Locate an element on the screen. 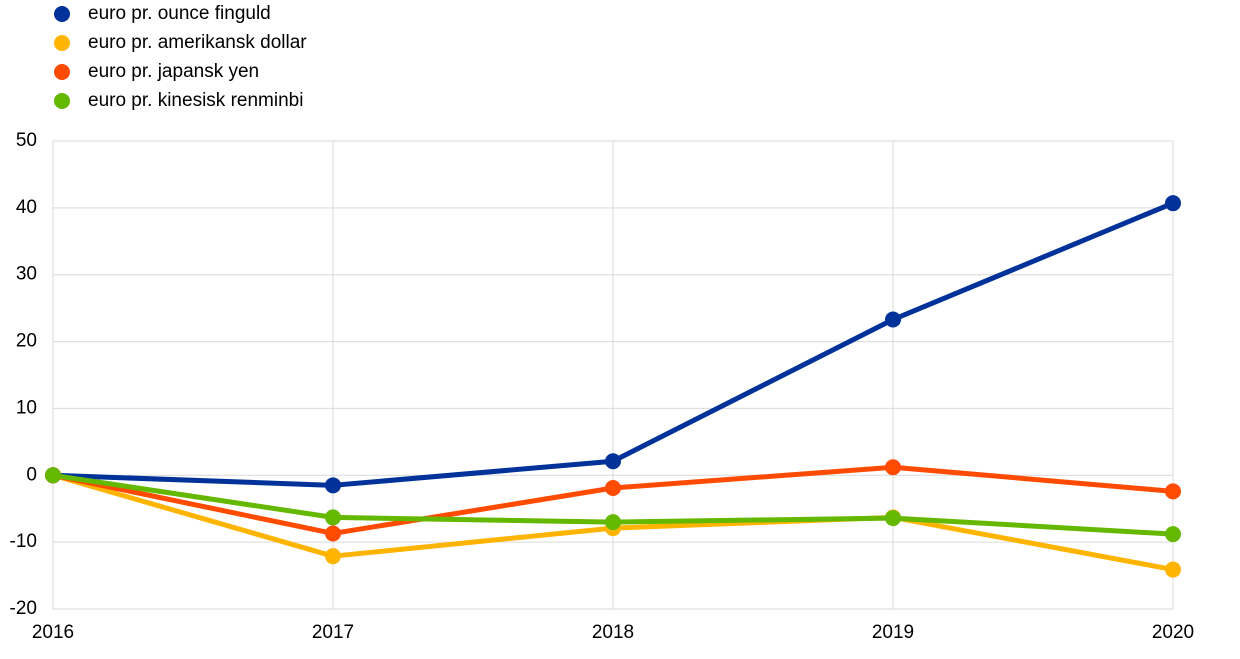  y-tick-label: -20 is located at coordinates (23, 608).